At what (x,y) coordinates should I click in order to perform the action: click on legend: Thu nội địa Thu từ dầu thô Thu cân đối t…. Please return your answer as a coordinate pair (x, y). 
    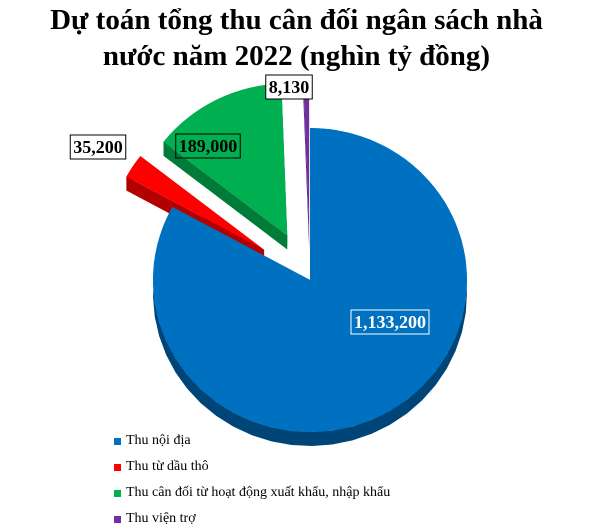
    Looking at the image, I should click on (252, 480).